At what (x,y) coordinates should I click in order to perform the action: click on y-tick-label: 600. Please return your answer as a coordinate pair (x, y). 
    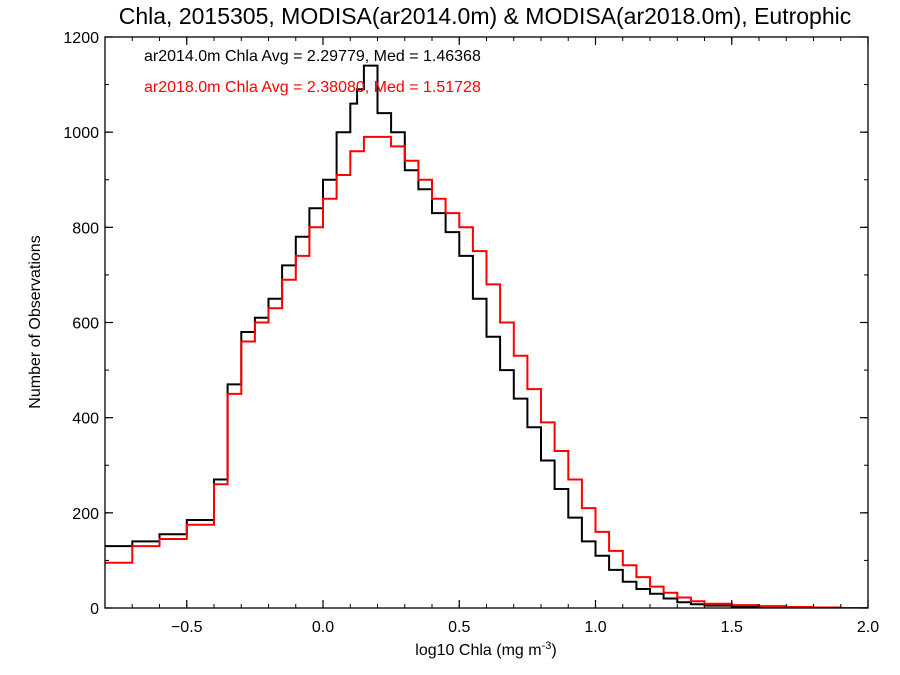
    Looking at the image, I should click on (85, 324).